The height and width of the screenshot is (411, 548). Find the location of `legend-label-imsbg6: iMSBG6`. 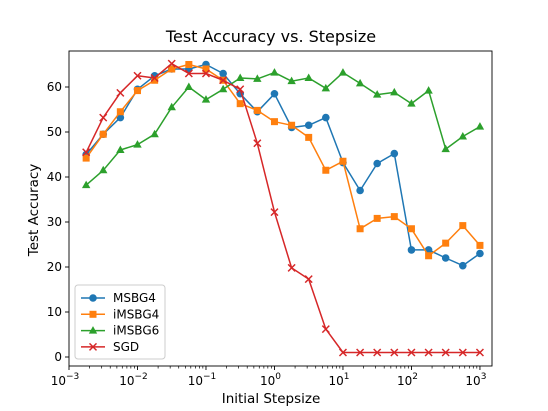

legend-label-imsbg6: iMSBG6 is located at coordinates (136, 331).